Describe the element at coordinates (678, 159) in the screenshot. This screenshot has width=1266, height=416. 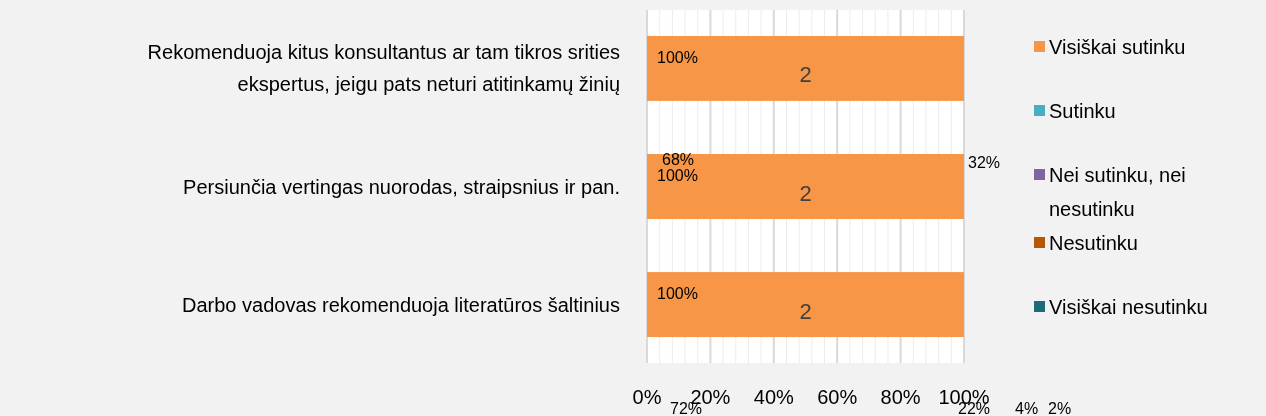
I see `annotation: 68%` at that location.